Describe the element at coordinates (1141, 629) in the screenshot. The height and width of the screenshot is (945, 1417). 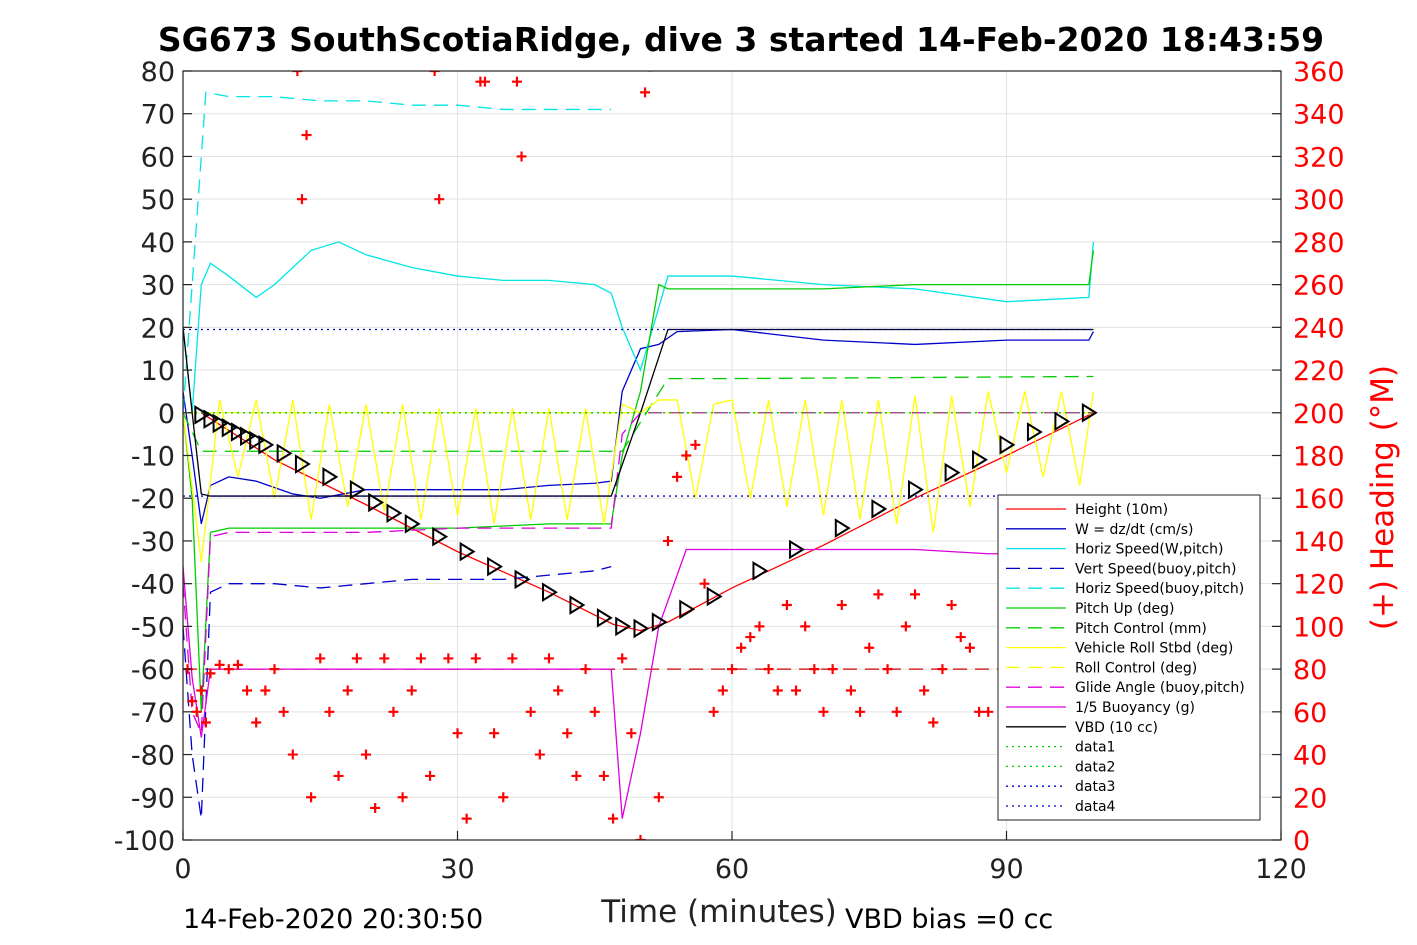
I see `legend-entry: Pitch Control (mm)` at that location.